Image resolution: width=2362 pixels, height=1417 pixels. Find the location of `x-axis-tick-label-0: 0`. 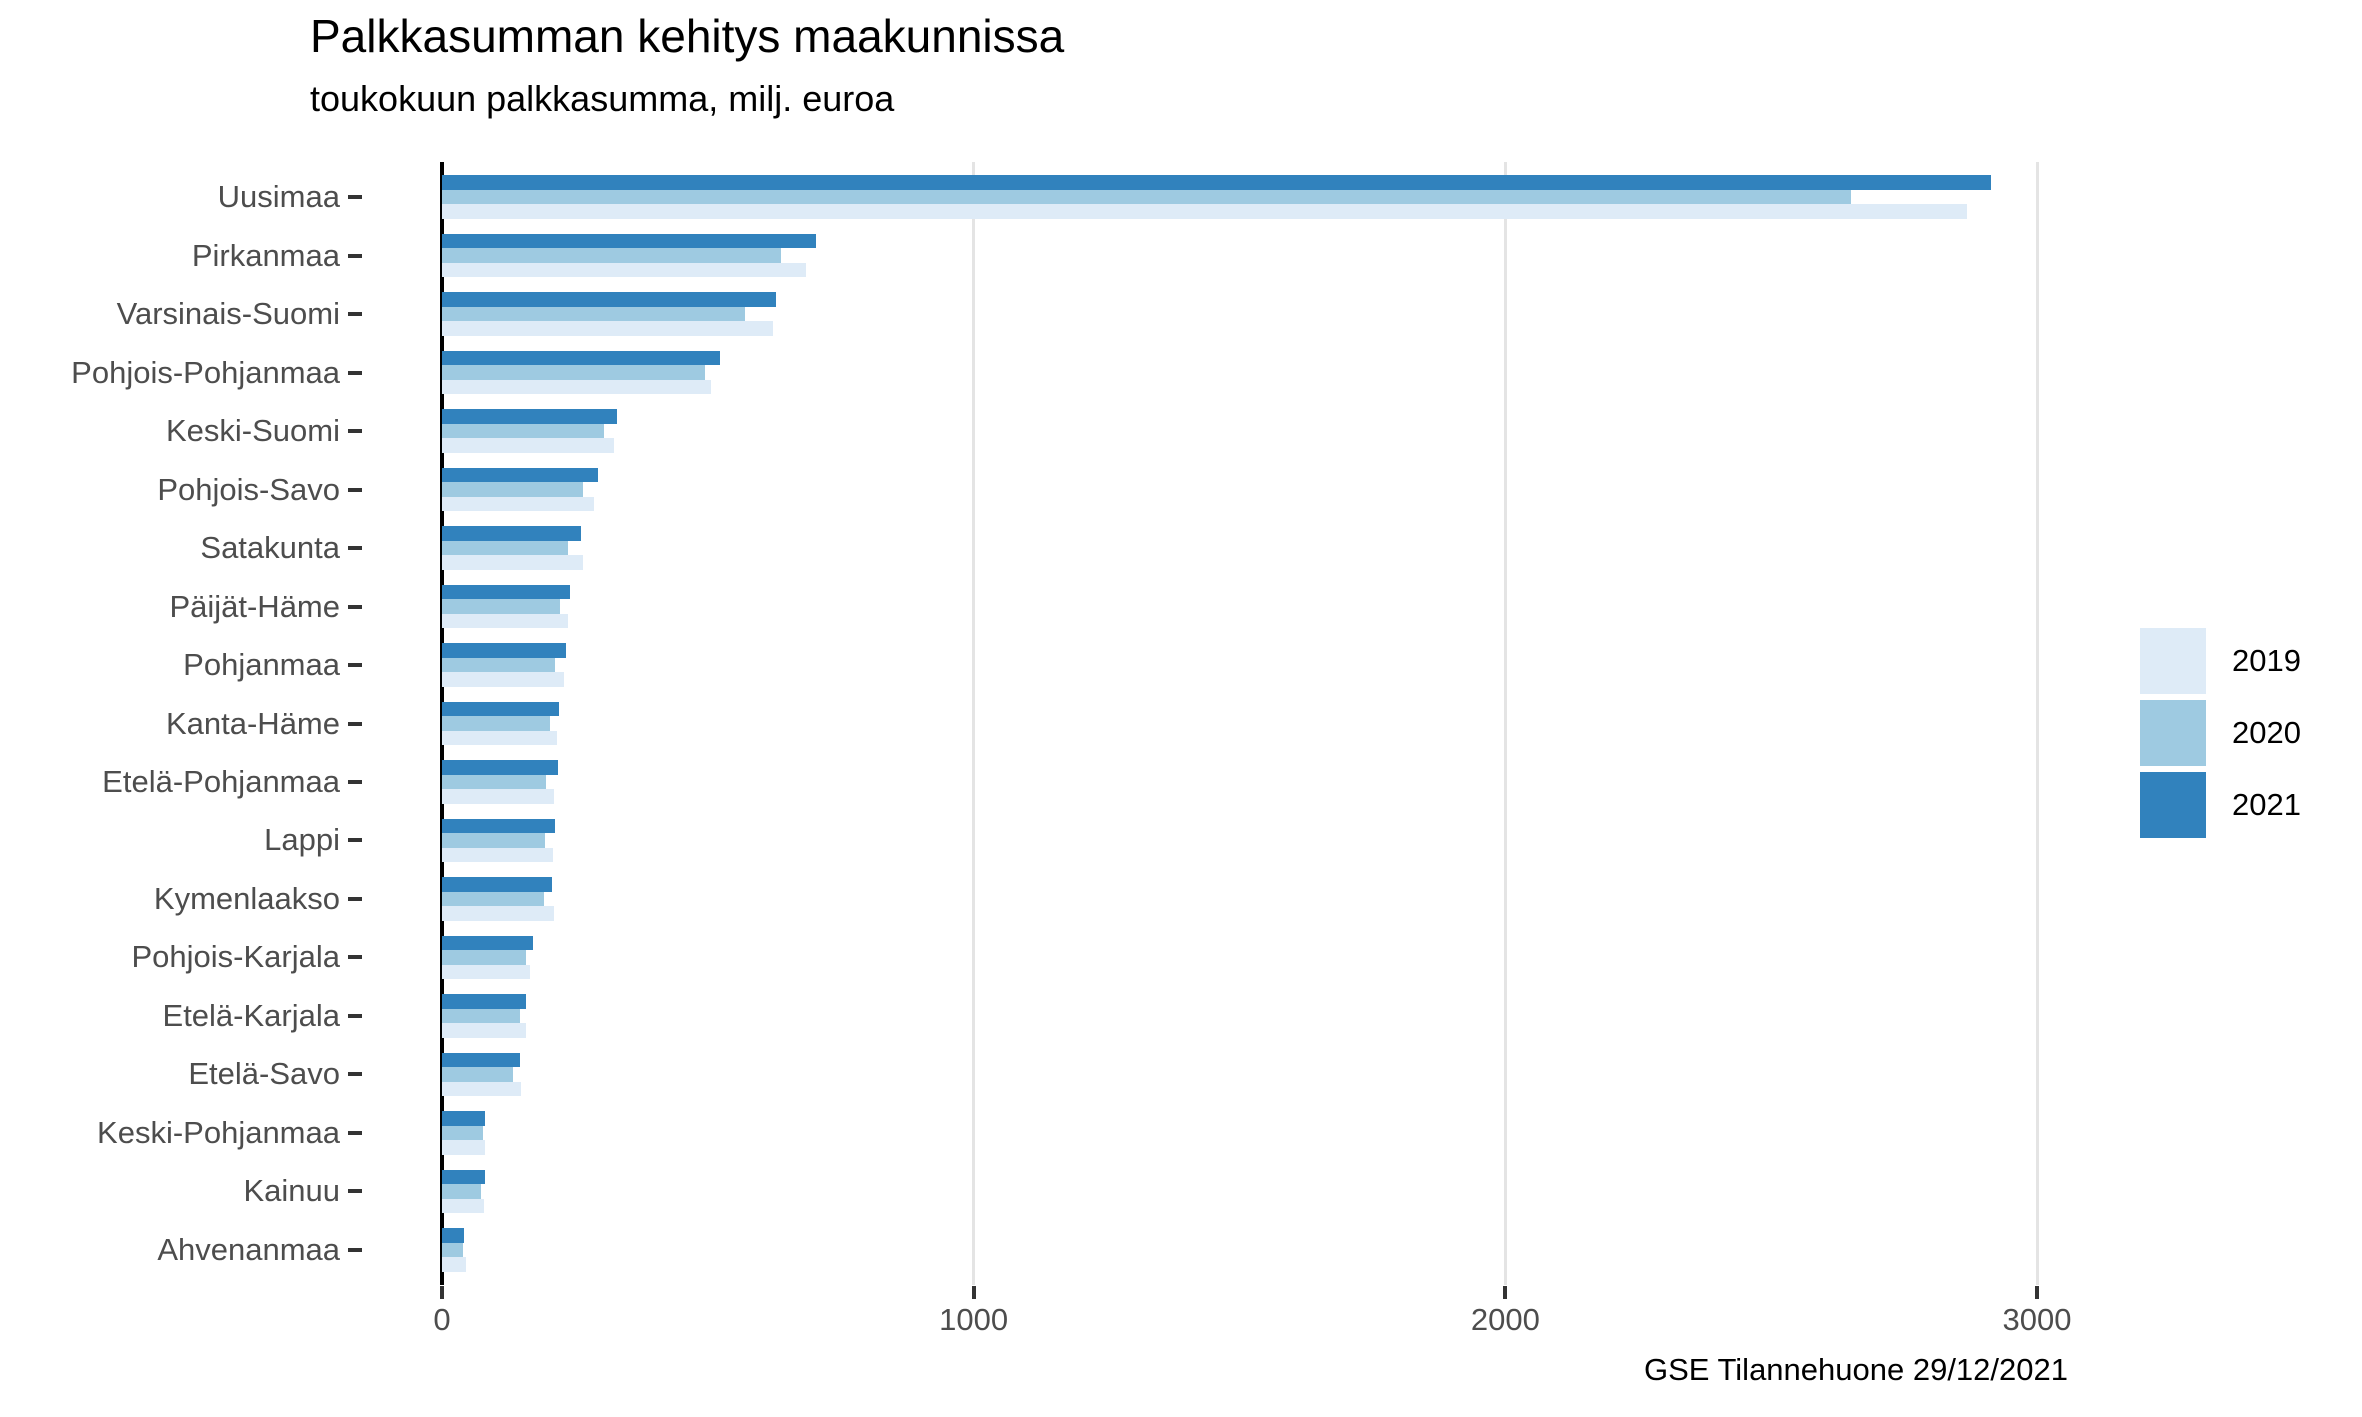

x-axis-tick-label-0: 0 is located at coordinates (442, 1319).